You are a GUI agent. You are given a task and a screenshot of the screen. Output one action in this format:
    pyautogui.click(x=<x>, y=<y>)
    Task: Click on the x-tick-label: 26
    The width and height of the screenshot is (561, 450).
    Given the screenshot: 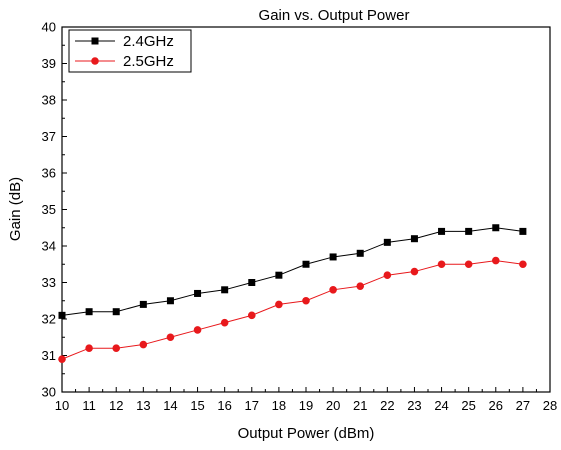 What is the action you would take?
    pyautogui.click(x=496, y=405)
    